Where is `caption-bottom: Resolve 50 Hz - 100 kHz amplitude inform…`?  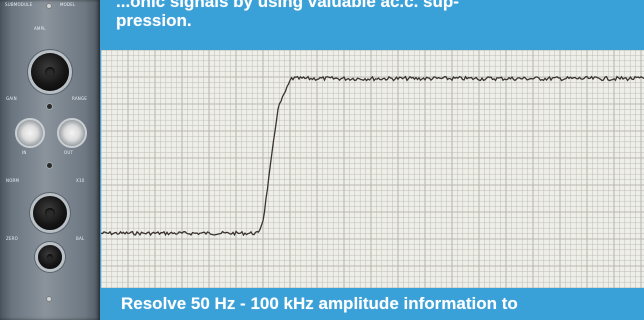
caption-bottom: Resolve 50 Hz - 100 kHz amplitude inform… is located at coordinates (319, 303).